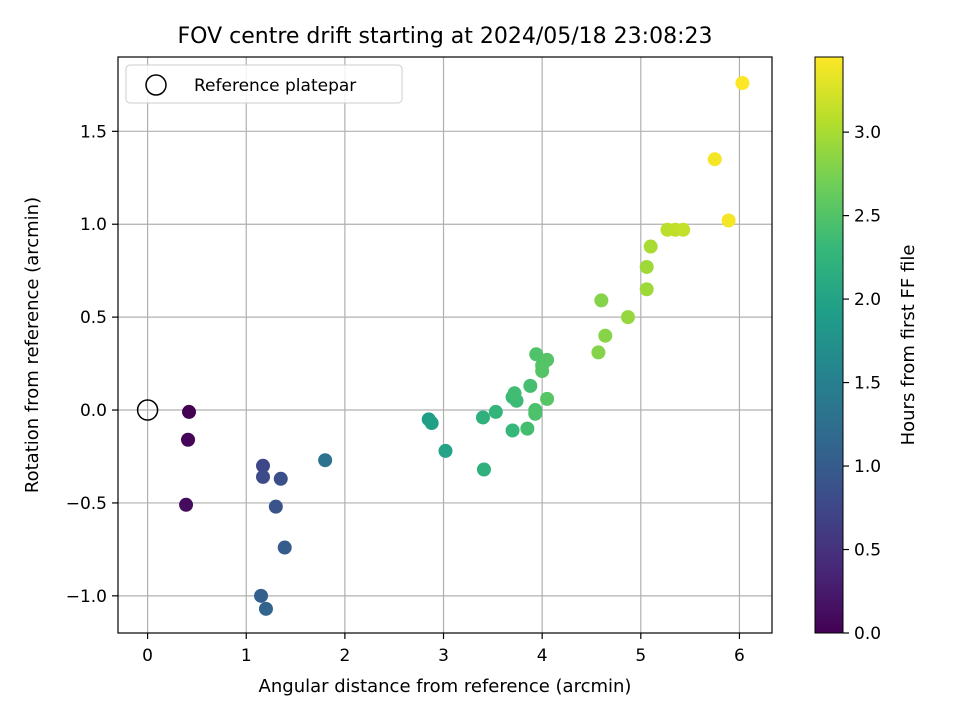 Image resolution: width=960 pixels, height=720 pixels. What do you see at coordinates (93, 318) in the screenshot?
I see `y-tick-label: 0.5` at bounding box center [93, 318].